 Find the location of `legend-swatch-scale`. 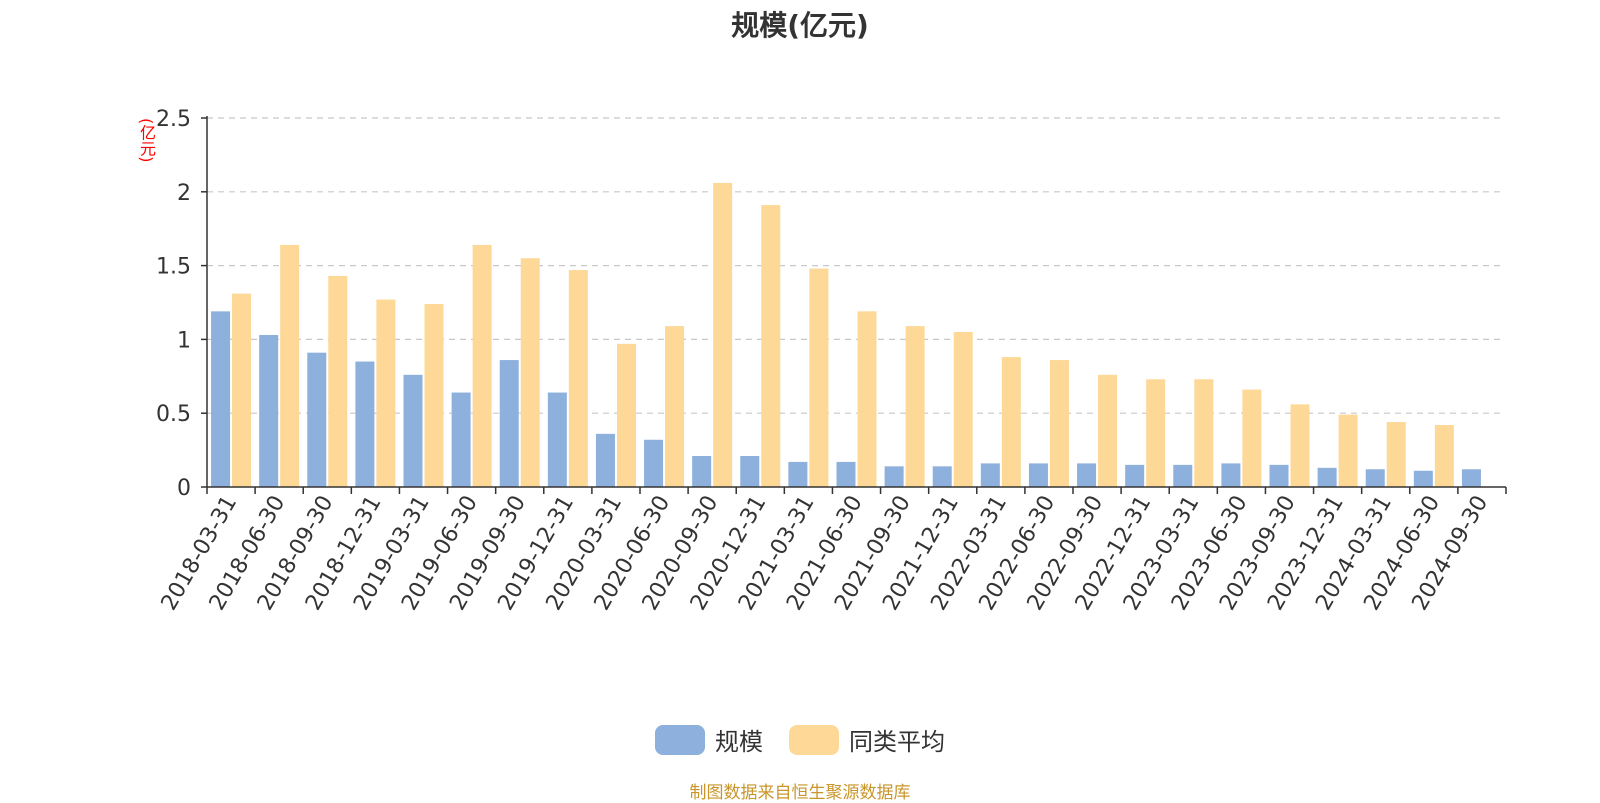

legend-swatch-scale is located at coordinates (680, 739).